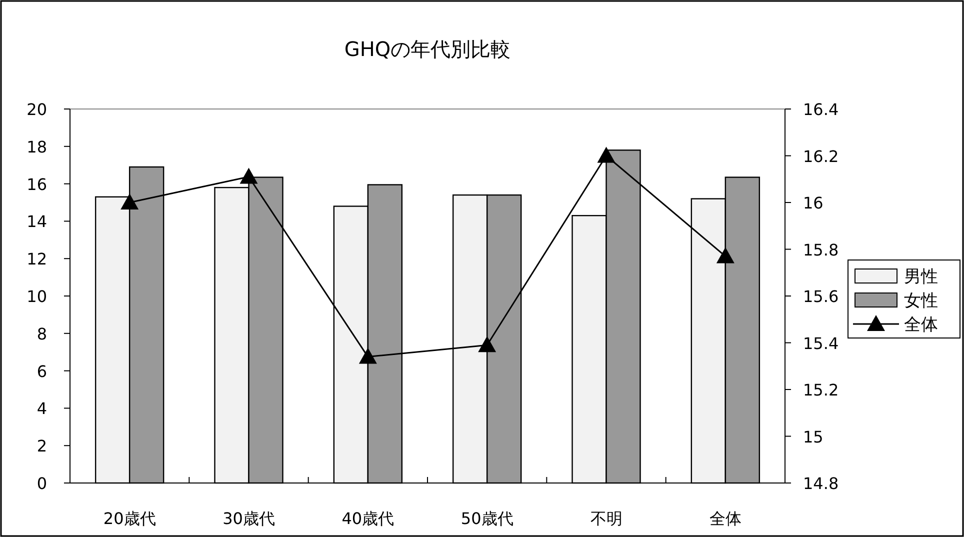  Describe the element at coordinates (821, 343) in the screenshot. I see `y2-tick-label: 15.4` at that location.